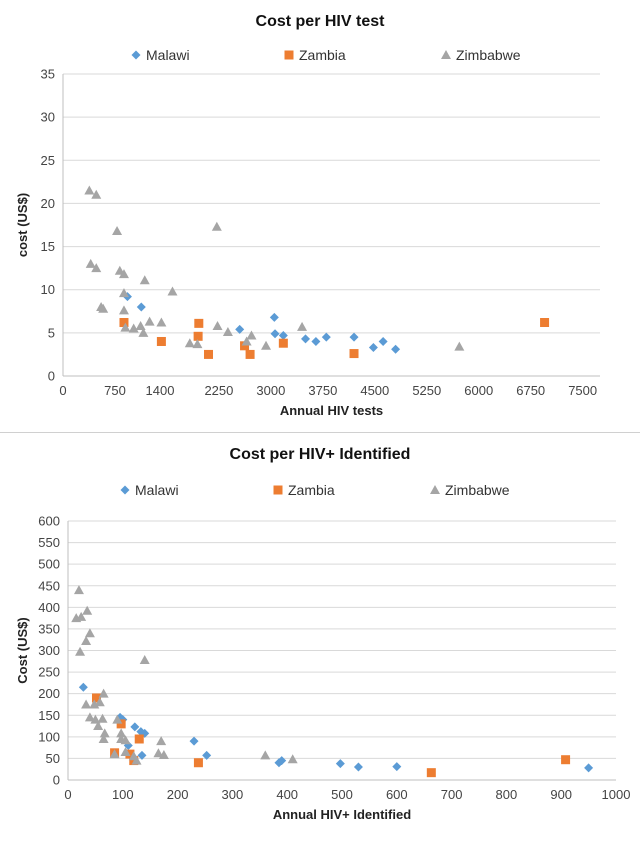  Describe the element at coordinates (49, 693) in the screenshot. I see `y-tick-label: 200` at that location.